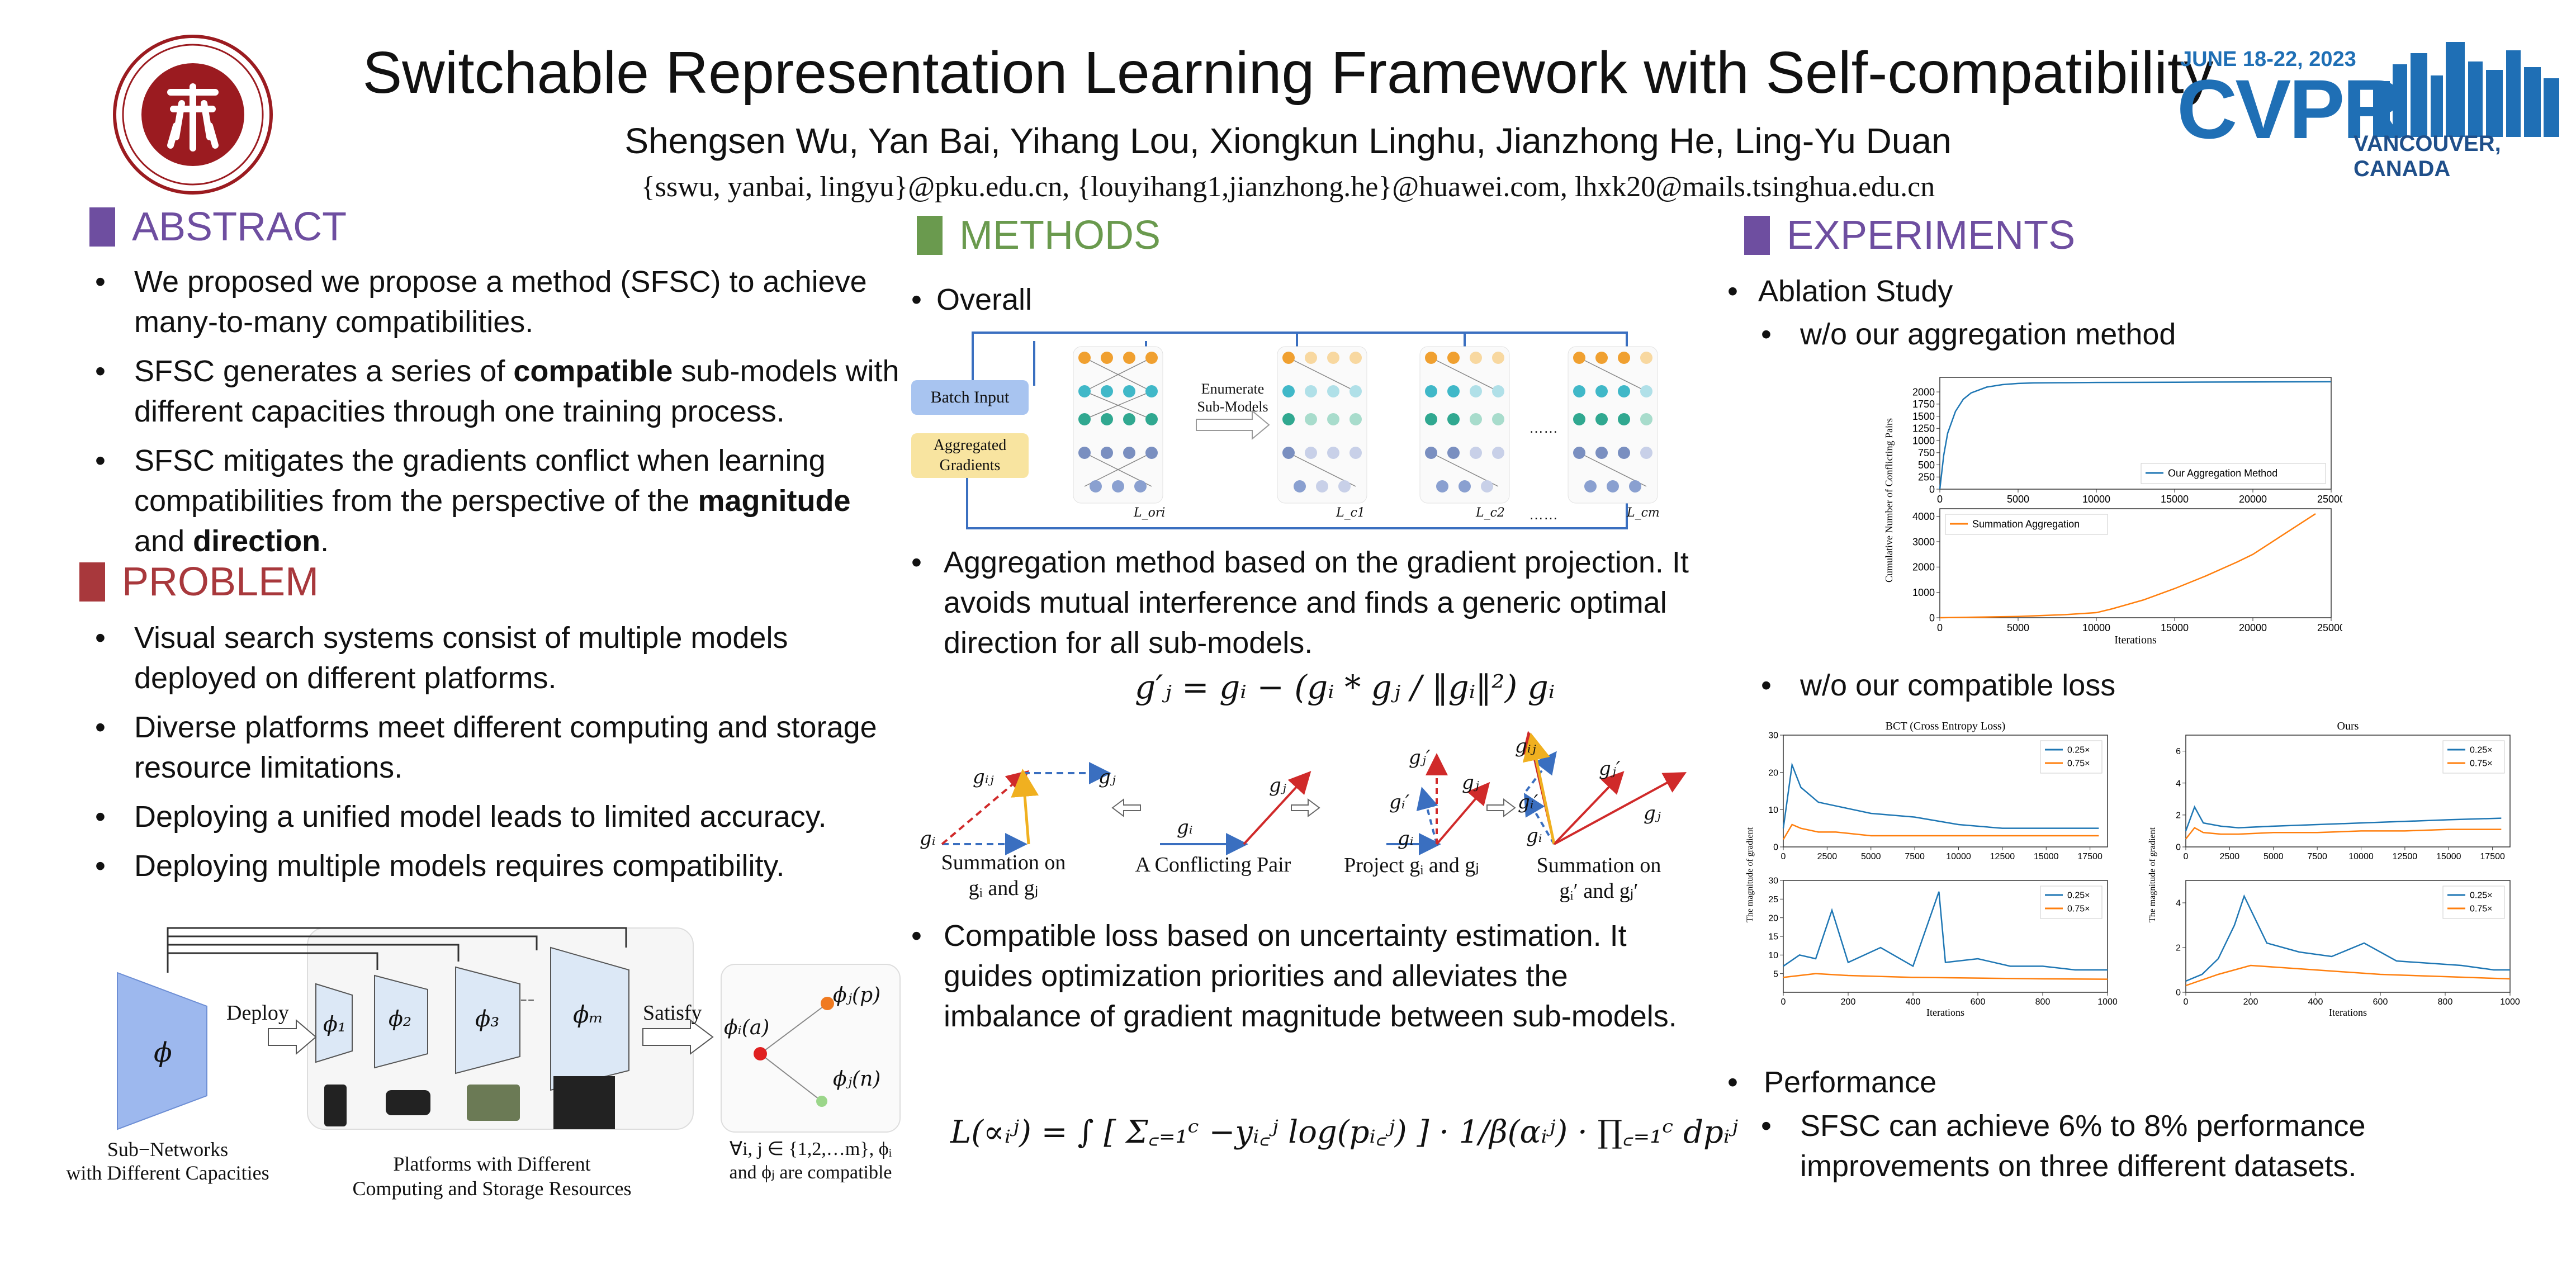 Image resolution: width=2576 pixels, height=1288 pixels. What do you see at coordinates (1345, 687) in the screenshot?
I see `projection-equation: g′ⱼ = gᵢ − (gᵢ * gⱼ / ‖gᵢ‖²) gᵢ` at bounding box center [1345, 687].